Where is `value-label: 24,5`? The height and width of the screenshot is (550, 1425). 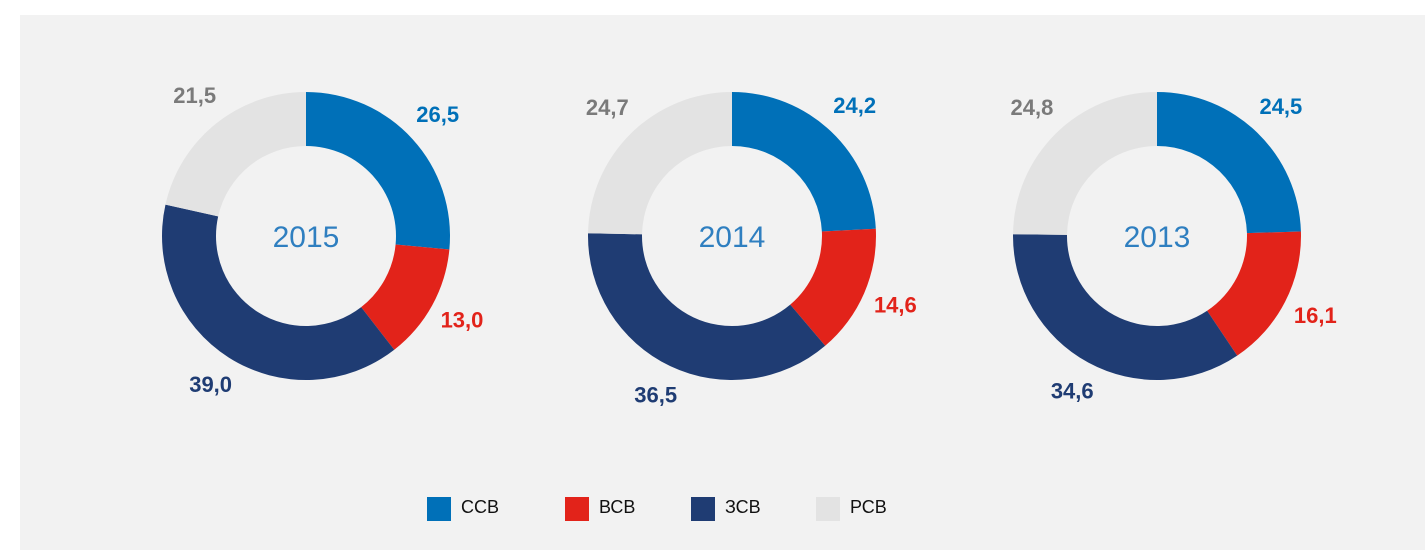 value-label: 24,5 is located at coordinates (1280, 106).